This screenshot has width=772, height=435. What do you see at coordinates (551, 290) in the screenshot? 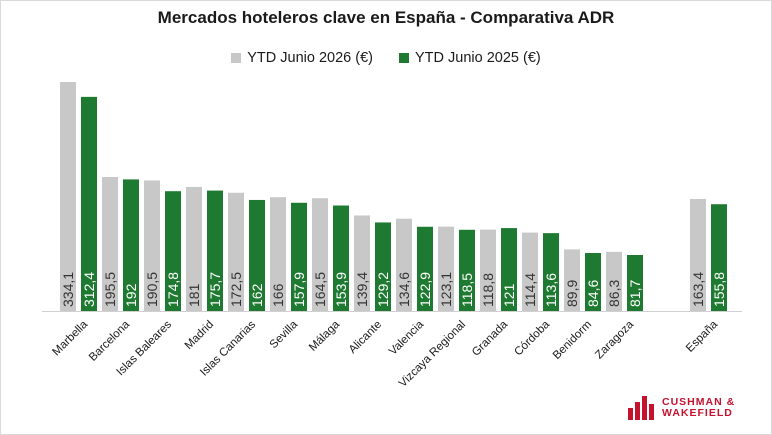
I see `data-label: 113,6` at bounding box center [551, 290].